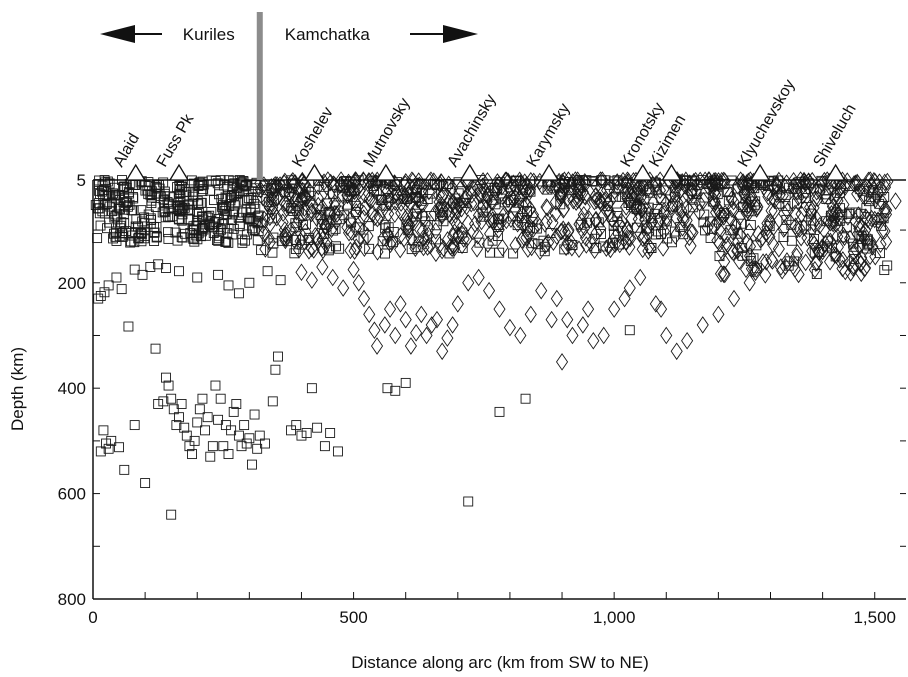 Image resolution: width=908 pixels, height=677 pixels. Describe the element at coordinates (492, 227) in the screenshot. I see `dense-seismicity-band` at that location.